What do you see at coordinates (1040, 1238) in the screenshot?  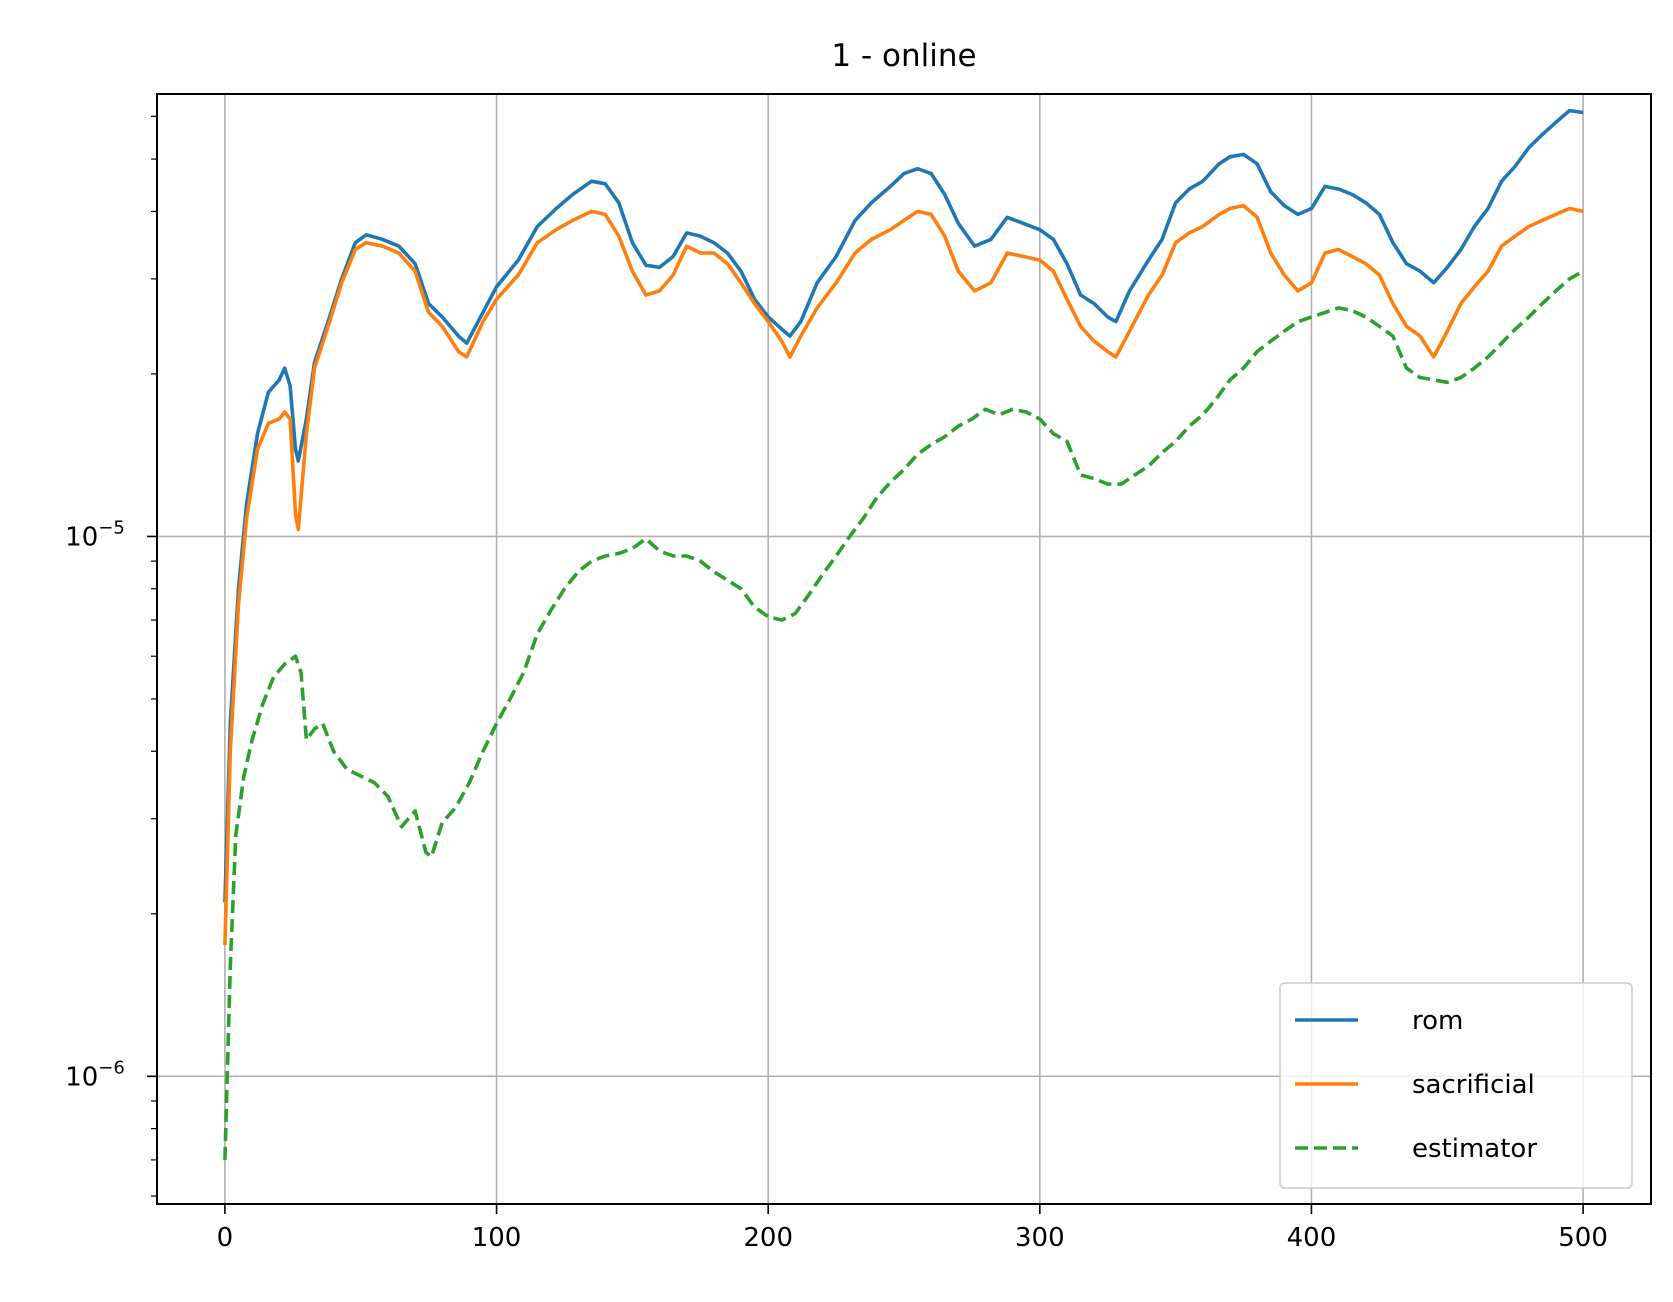 I see `x-tick-label: 300` at bounding box center [1040, 1238].